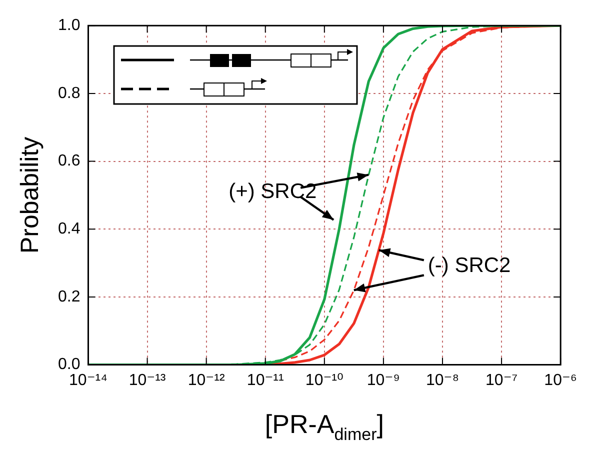 The image size is (591, 454). What do you see at coordinates (383, 380) in the screenshot?
I see `x-tick-label: 10⁻⁹` at bounding box center [383, 380].